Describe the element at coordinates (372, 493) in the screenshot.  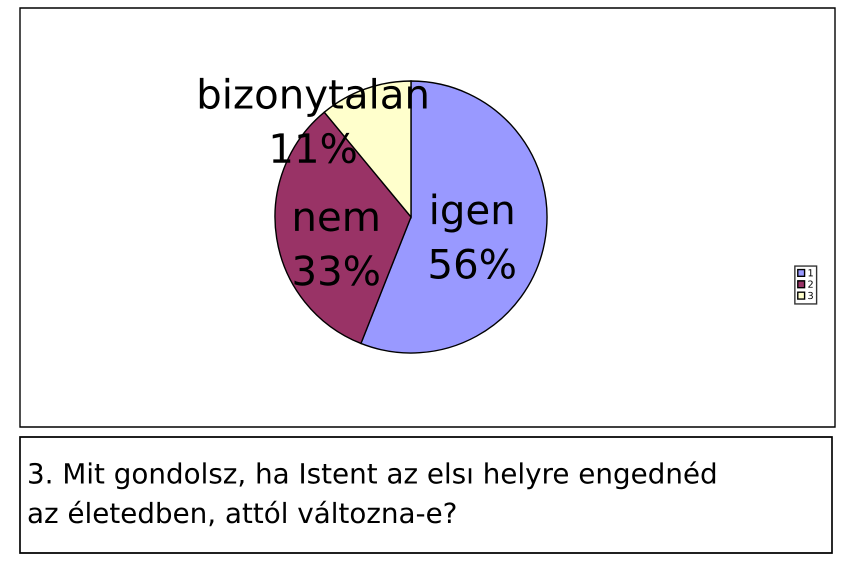
I see `text: 3. Mit gondolsz, ha Istent az elsı helyre engednéd az életedben, attól változna-e?` at that location.